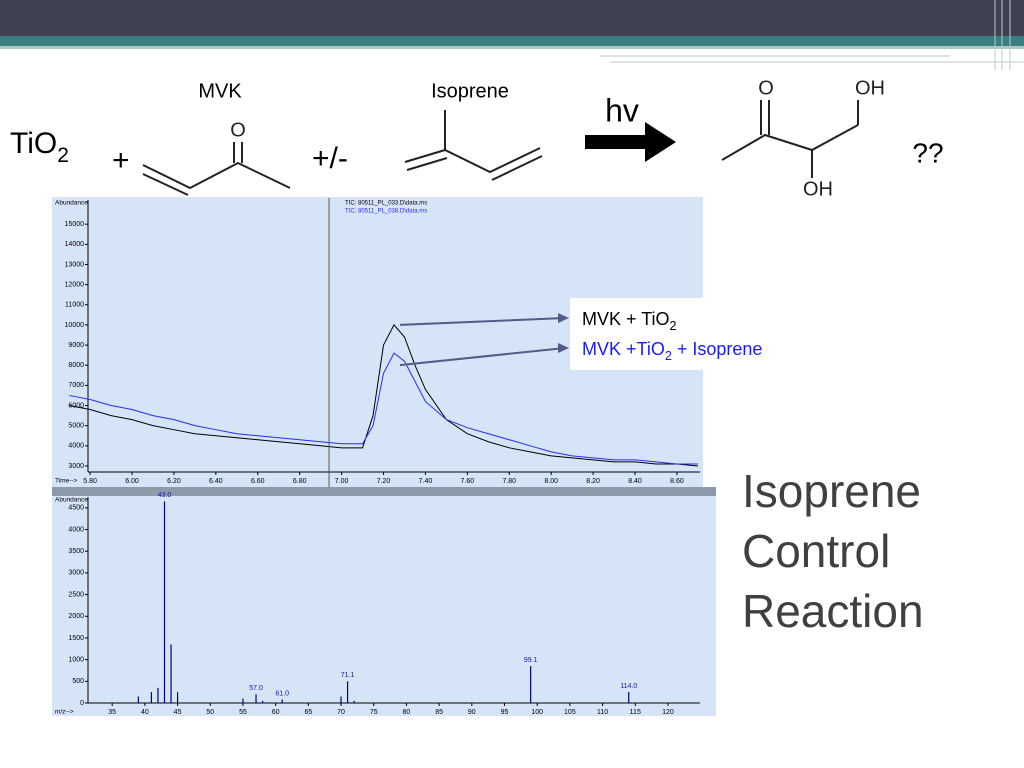 The image size is (1024, 768). I want to click on y-tick-label: 9000, so click(76, 345).